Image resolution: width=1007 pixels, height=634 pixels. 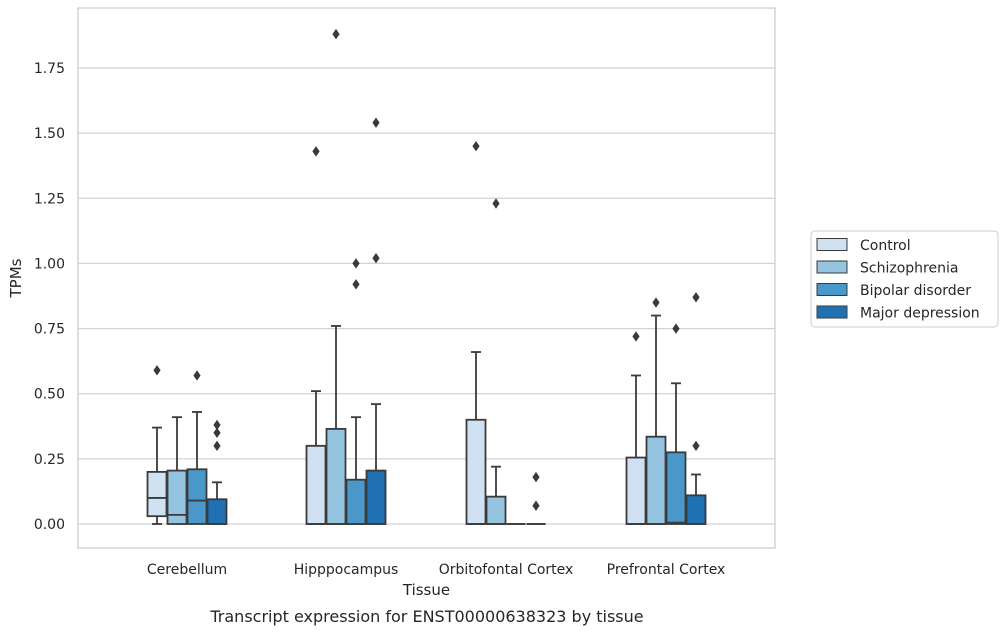 I want to click on y-tick-label: 1.50, so click(x=49, y=134).